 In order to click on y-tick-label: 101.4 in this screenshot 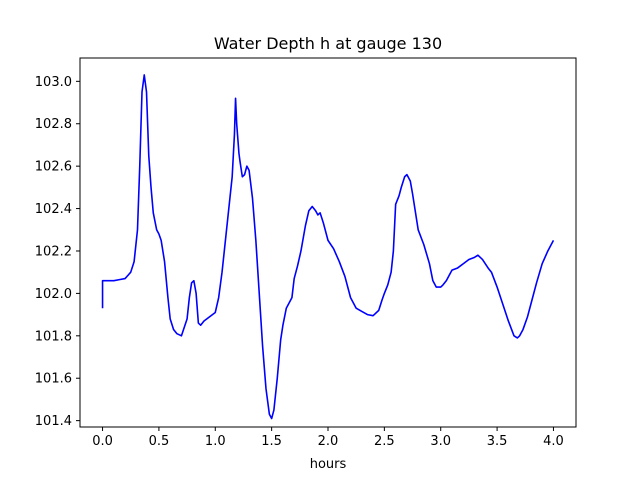, I will do `click(53, 421)`.